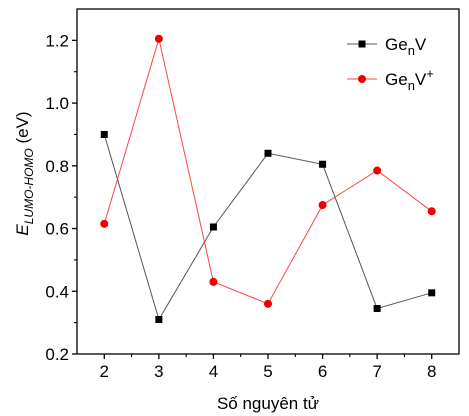 The width and height of the screenshot is (469, 416). I want to click on y-tick-label: 1.2, so click(57, 40).